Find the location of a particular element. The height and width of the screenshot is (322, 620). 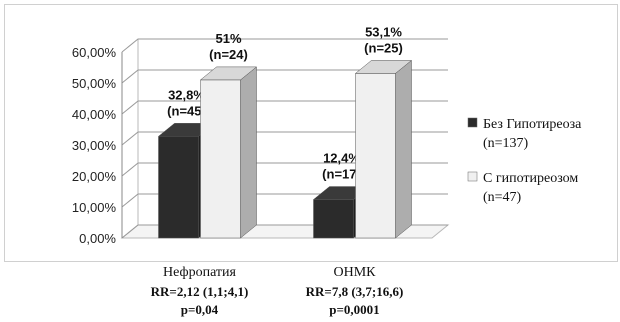

data-label-percent: 53,1% is located at coordinates (383, 31).